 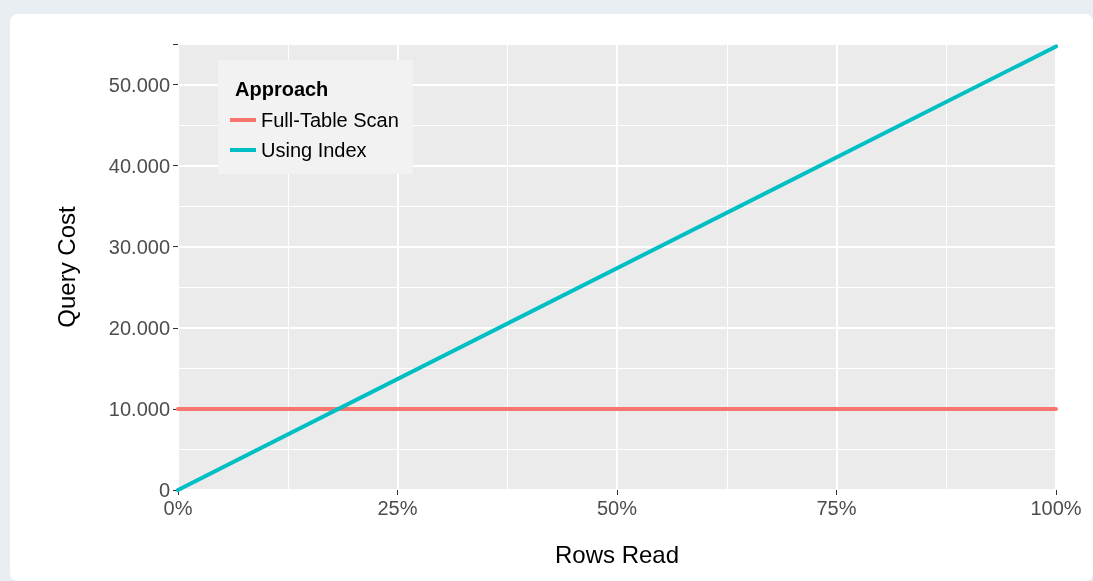 What do you see at coordinates (617, 554) in the screenshot?
I see `x-axis-title: Rows Read` at bounding box center [617, 554].